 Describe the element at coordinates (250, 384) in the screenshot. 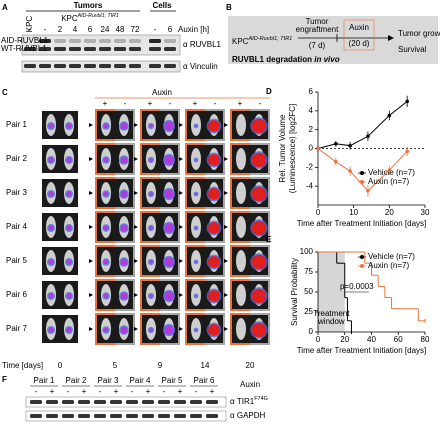

I see `label: Auxin` at that location.